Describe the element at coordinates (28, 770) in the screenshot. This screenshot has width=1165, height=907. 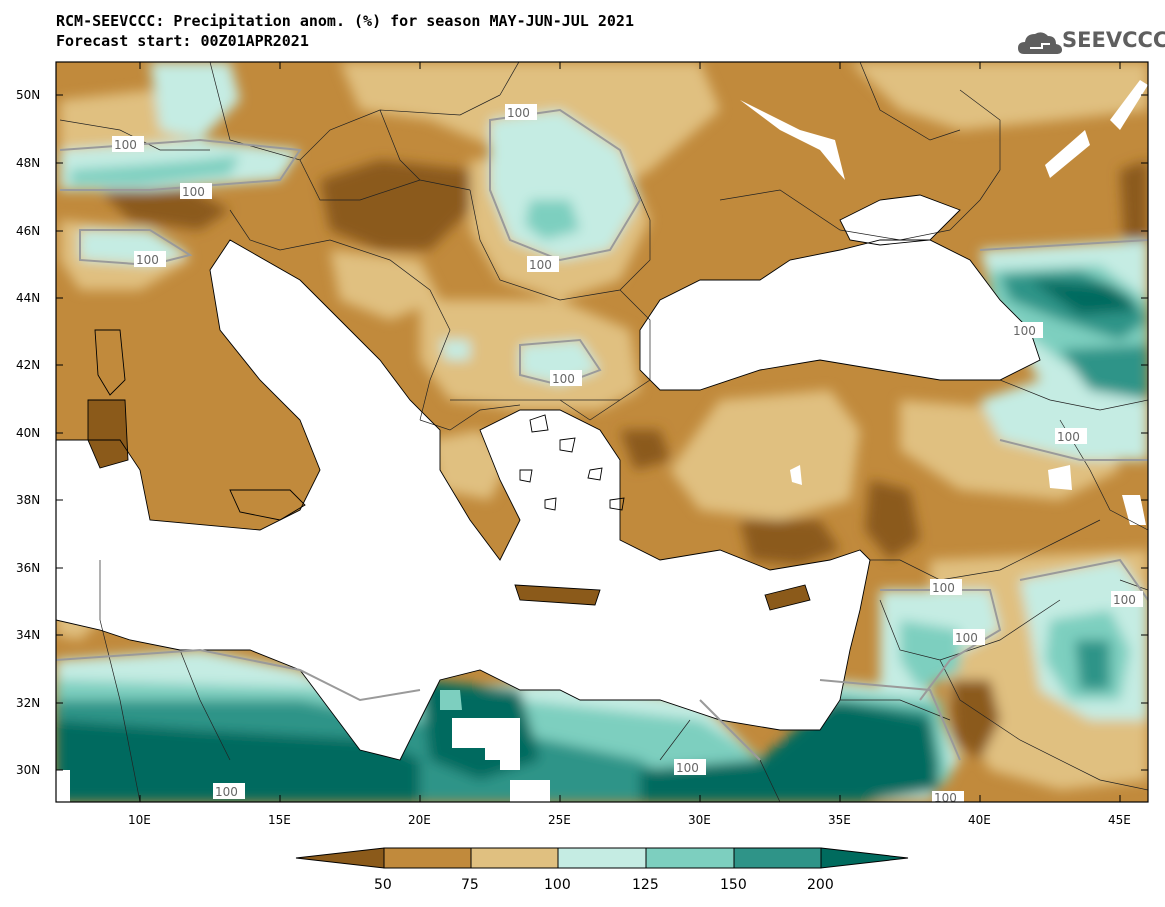
I see `lat-tick-label: 30N` at that location.